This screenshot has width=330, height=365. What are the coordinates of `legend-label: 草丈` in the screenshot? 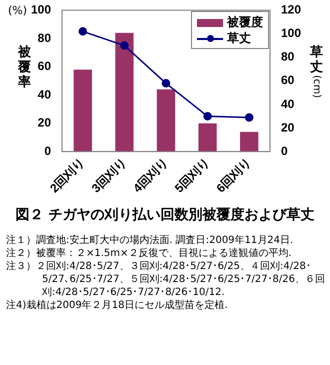 It's located at (238, 38).